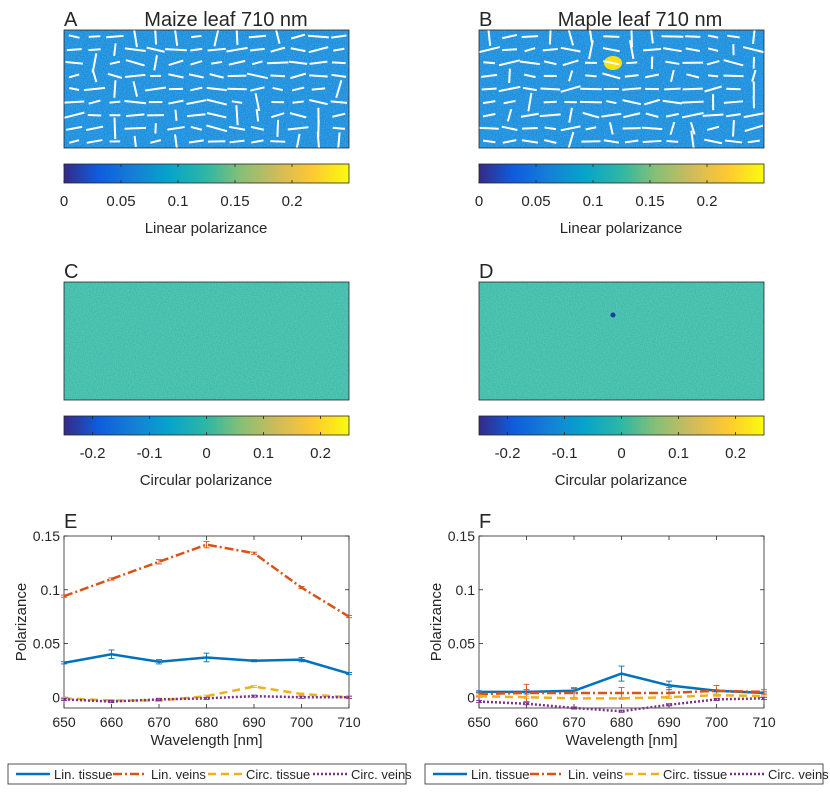 Image resolution: width=830 pixels, height=793 pixels. Describe the element at coordinates (381, 774) in the screenshot. I see `legend-label: Circ. veins` at that location.